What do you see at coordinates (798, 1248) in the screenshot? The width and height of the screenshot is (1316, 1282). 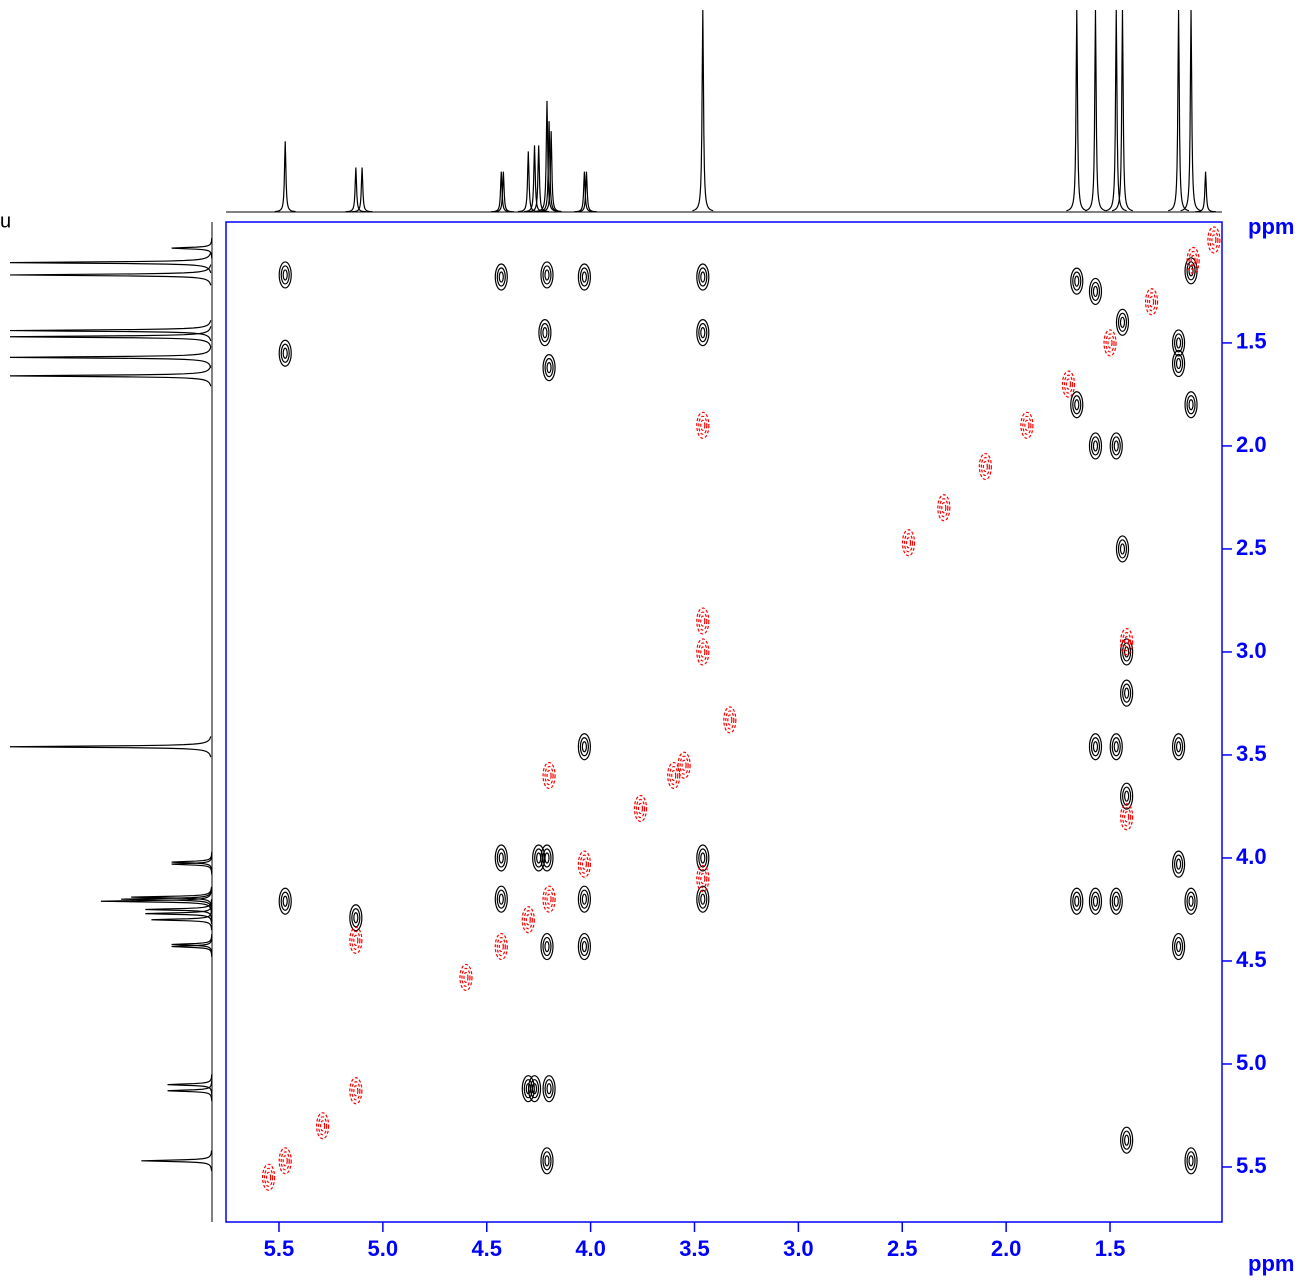 I see `x-tick-label: 3.0` at bounding box center [798, 1248].